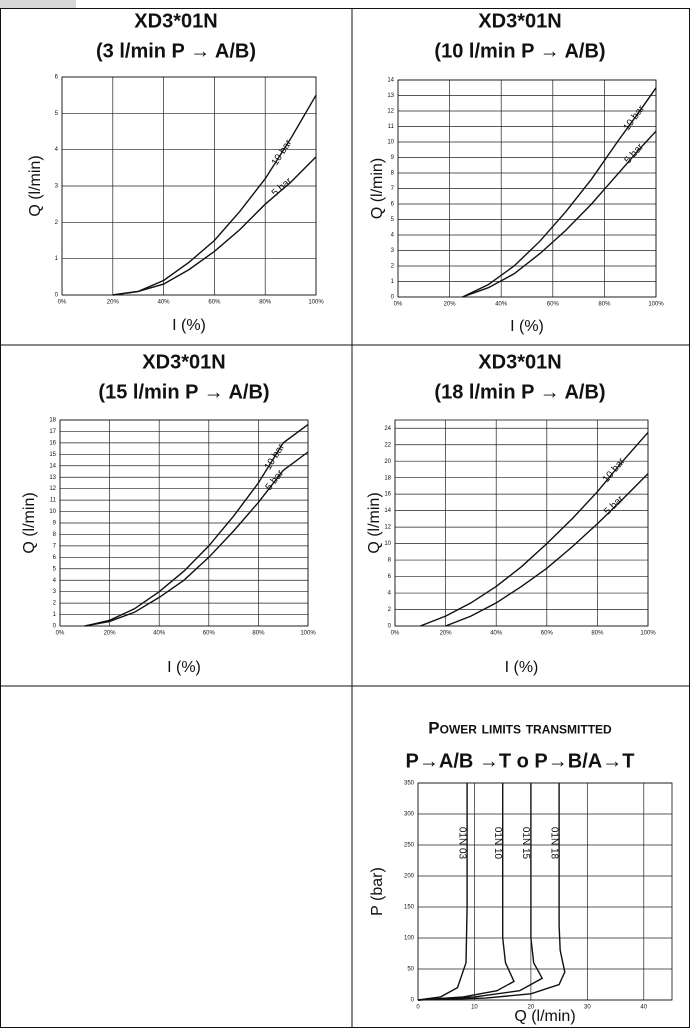  I want to click on y-tick-label: 12, so click(390, 112).